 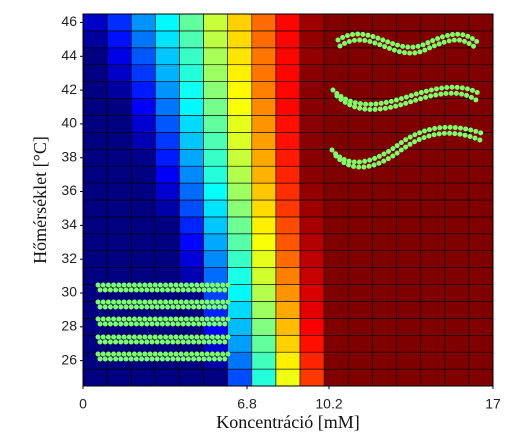 I want to click on y-tick-label: 36, so click(x=69, y=190).